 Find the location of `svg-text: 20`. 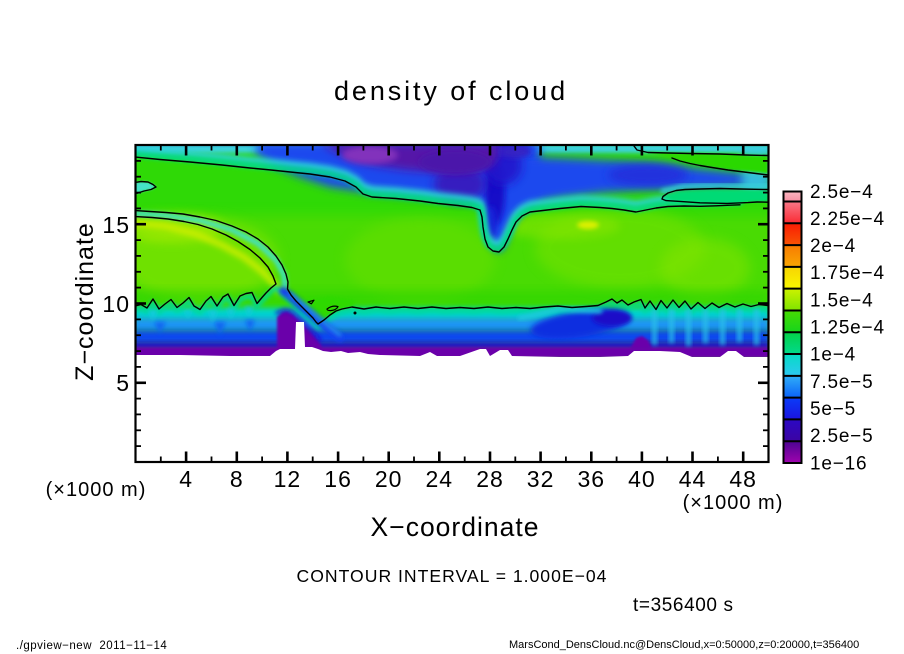

svg-text: 20 is located at coordinates (389, 479).